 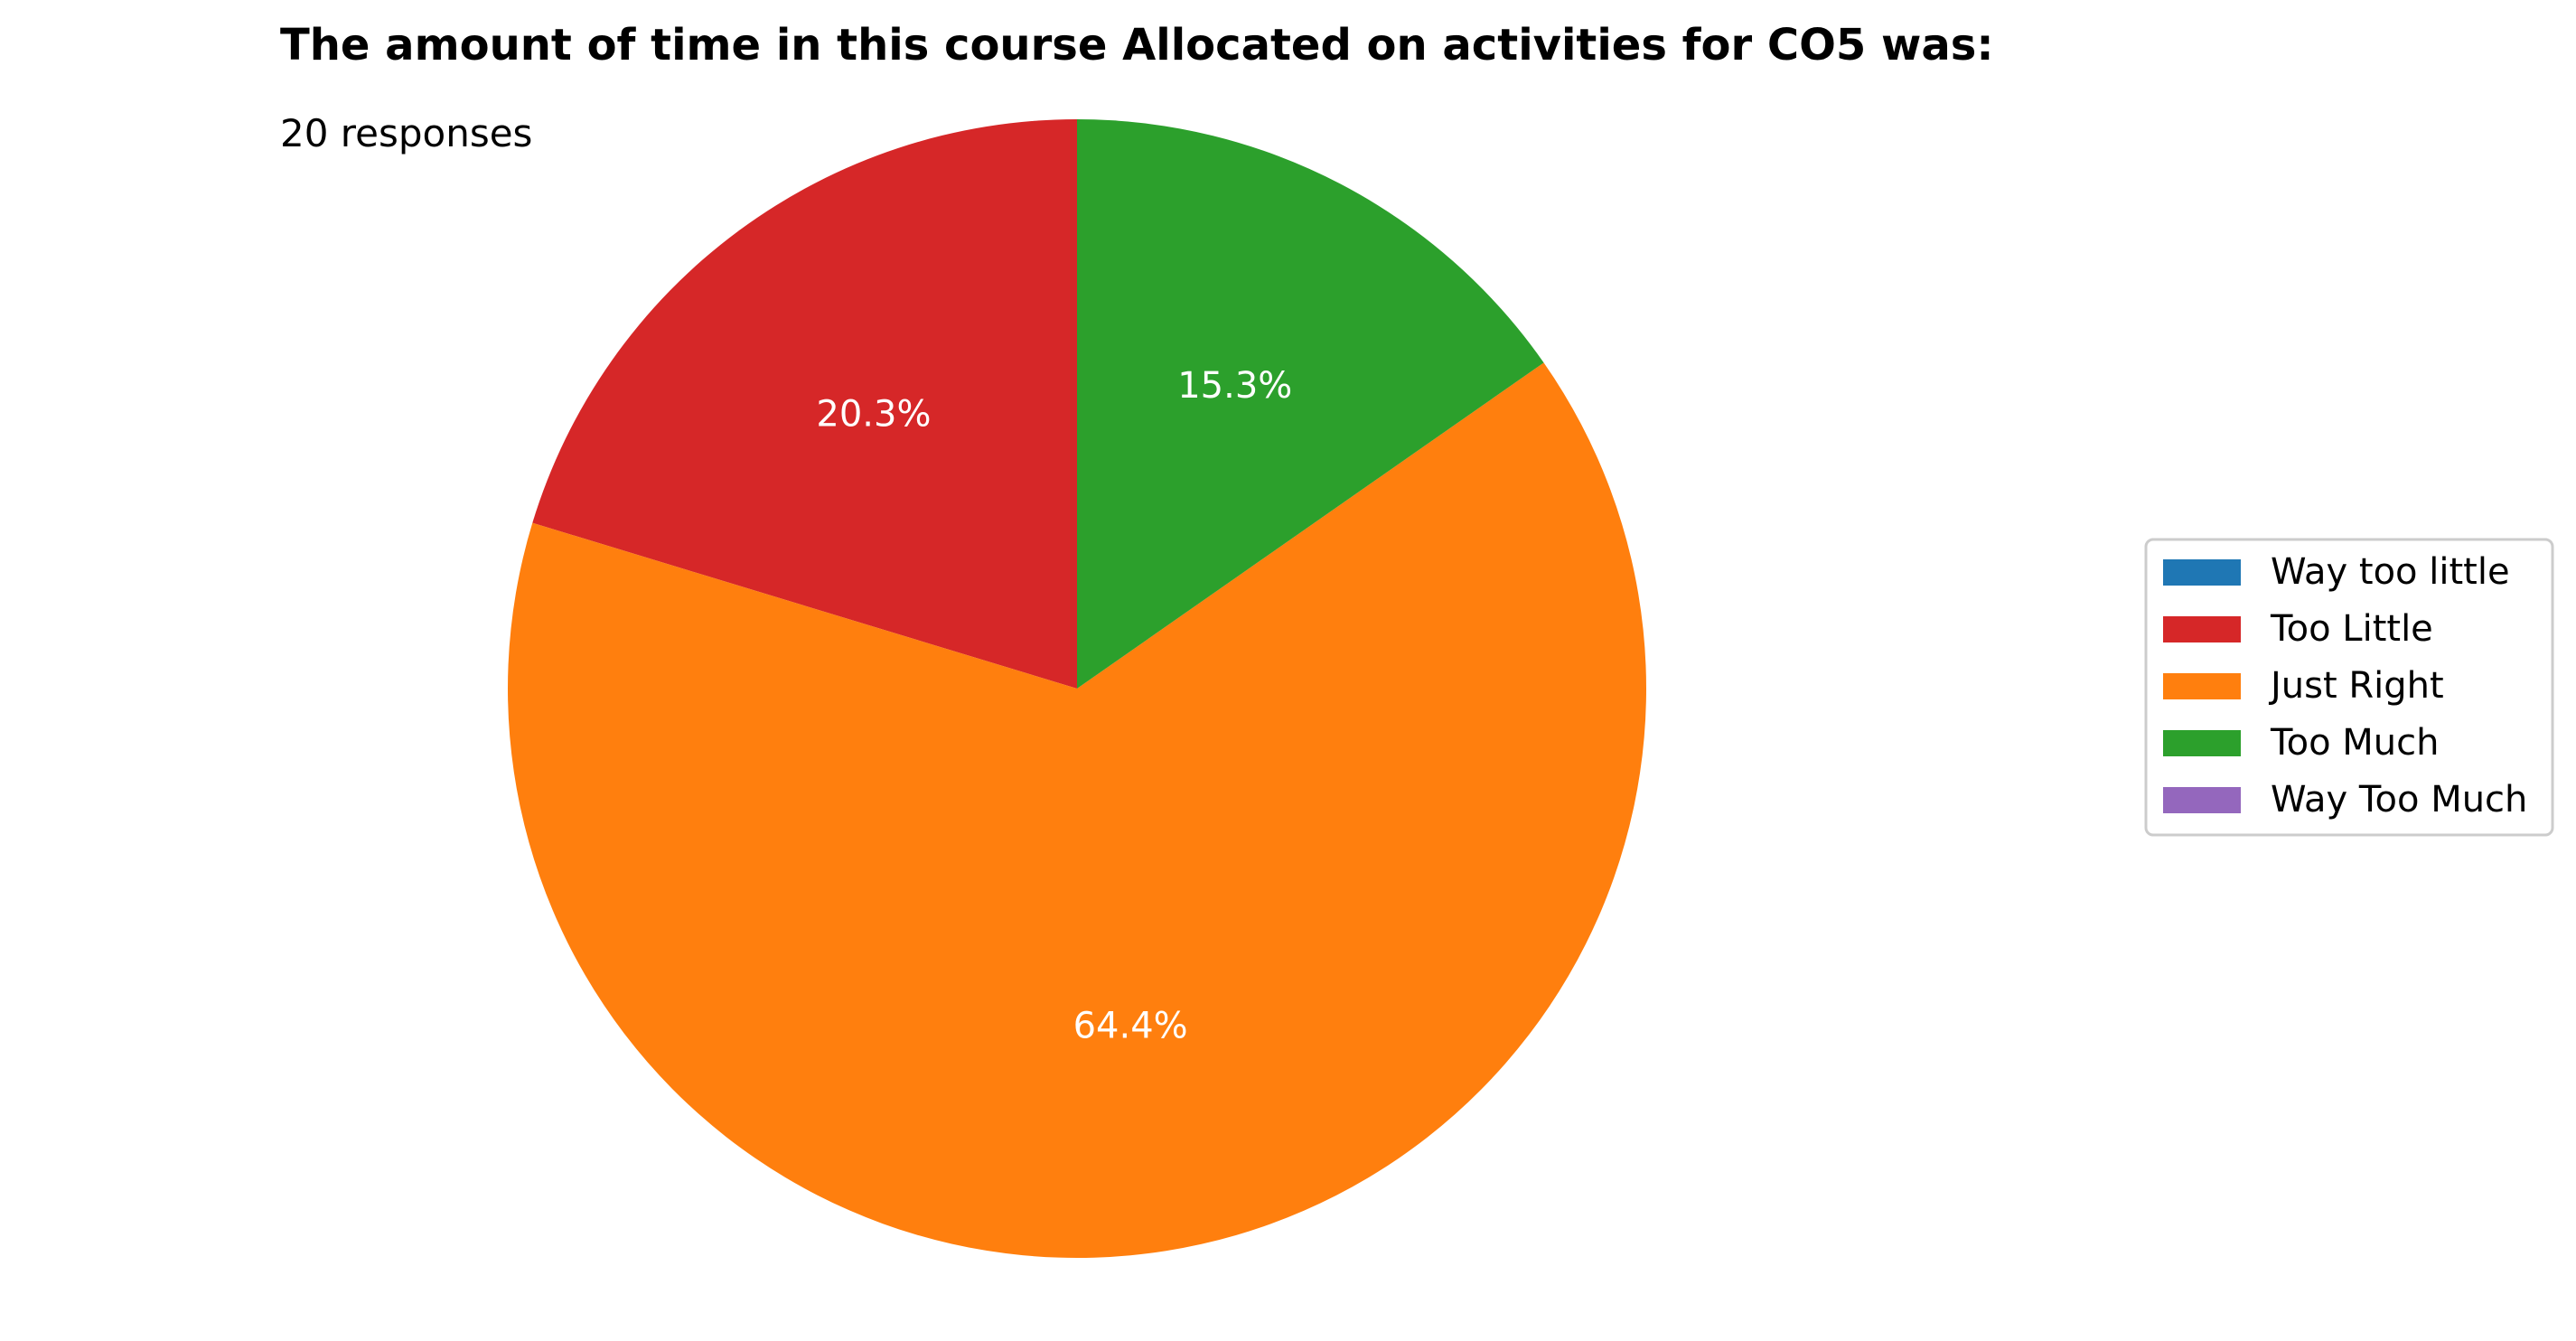 I want to click on legend-swatch-just-right, so click(x=2202, y=686).